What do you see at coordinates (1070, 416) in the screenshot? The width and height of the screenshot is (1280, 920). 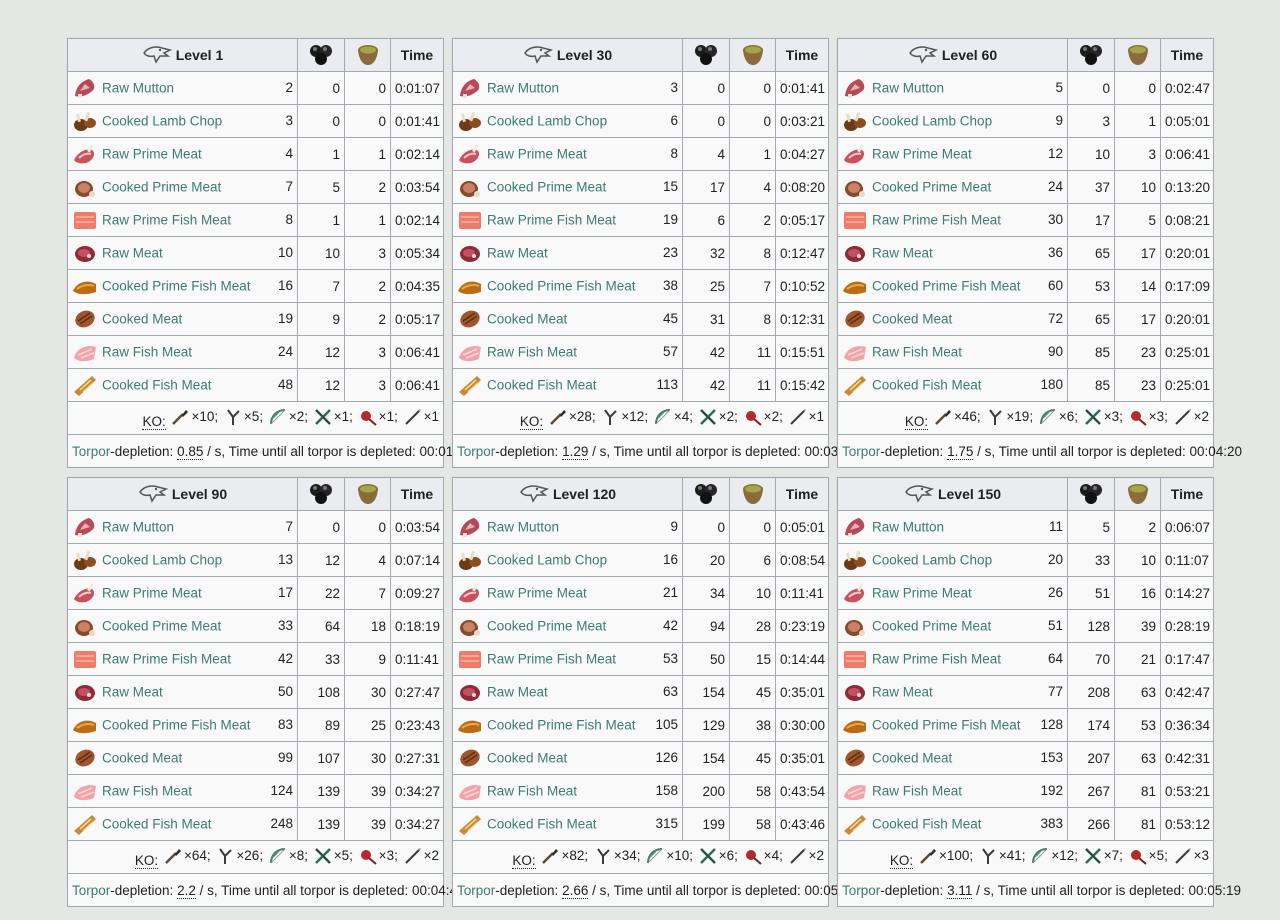 I see `ko-count: 6` at bounding box center [1070, 416].